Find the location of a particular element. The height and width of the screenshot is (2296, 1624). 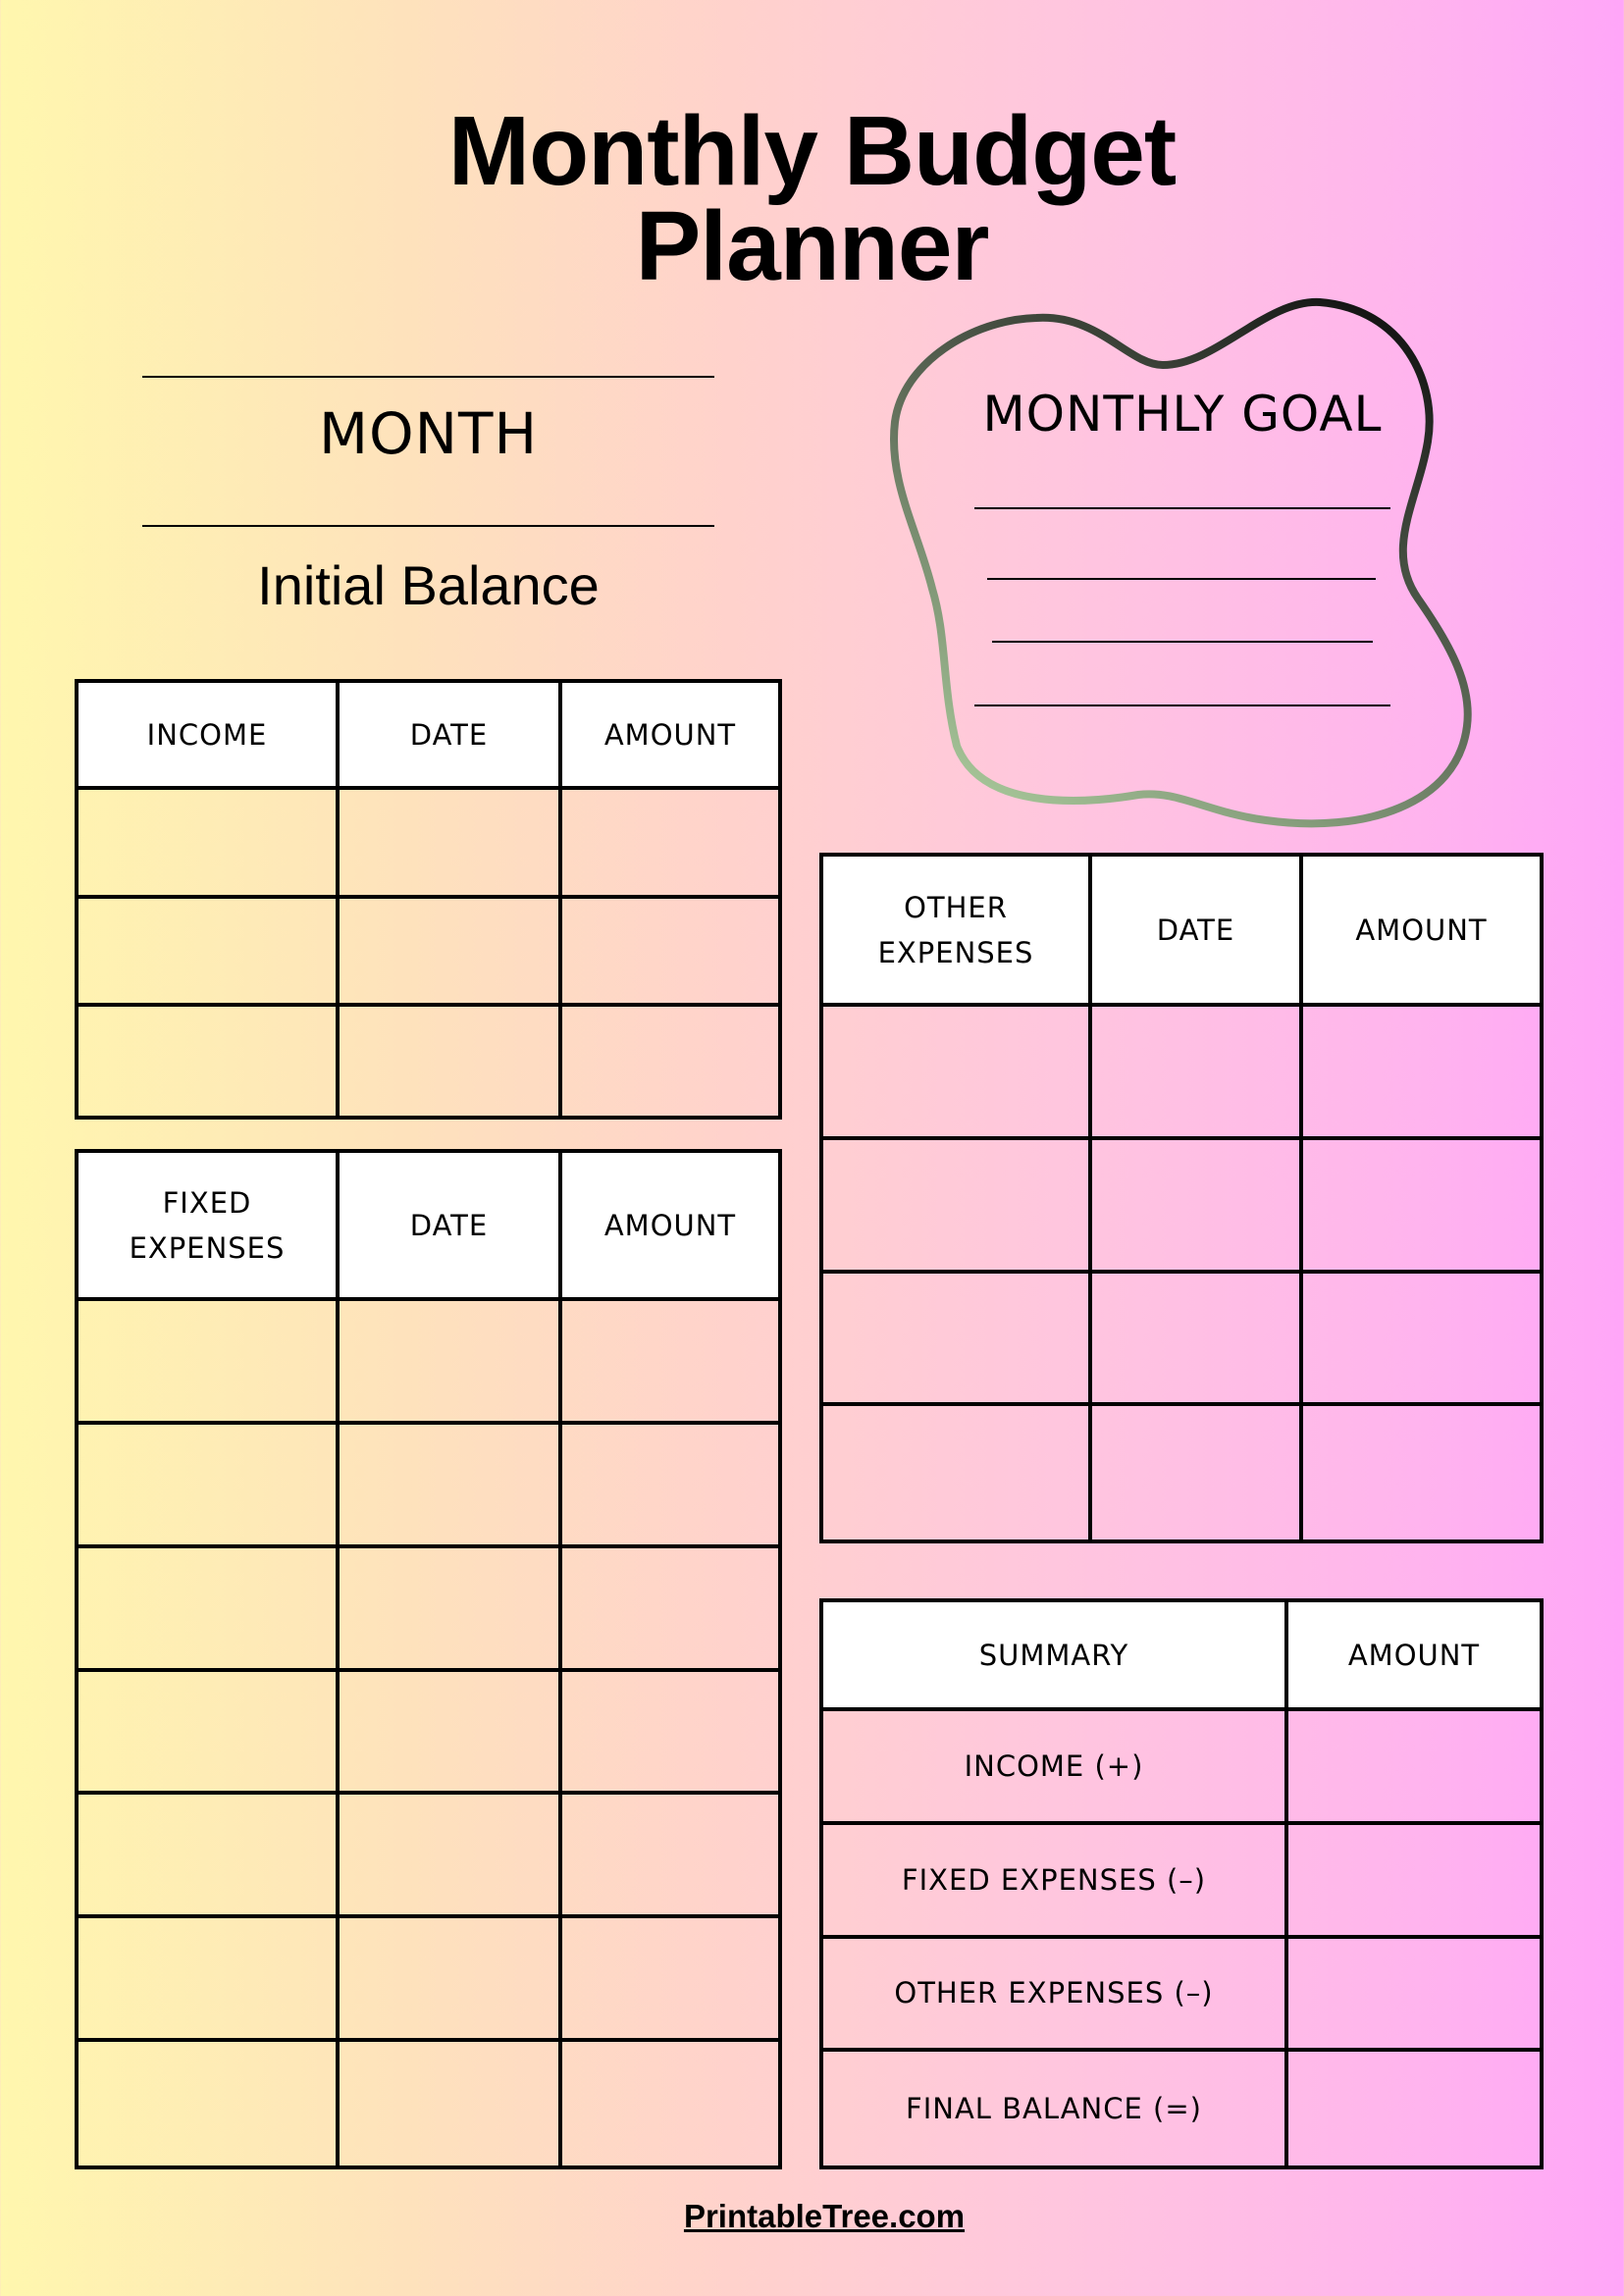

summary-row-label: FINAL BALANCE (=) is located at coordinates (1055, 2109).